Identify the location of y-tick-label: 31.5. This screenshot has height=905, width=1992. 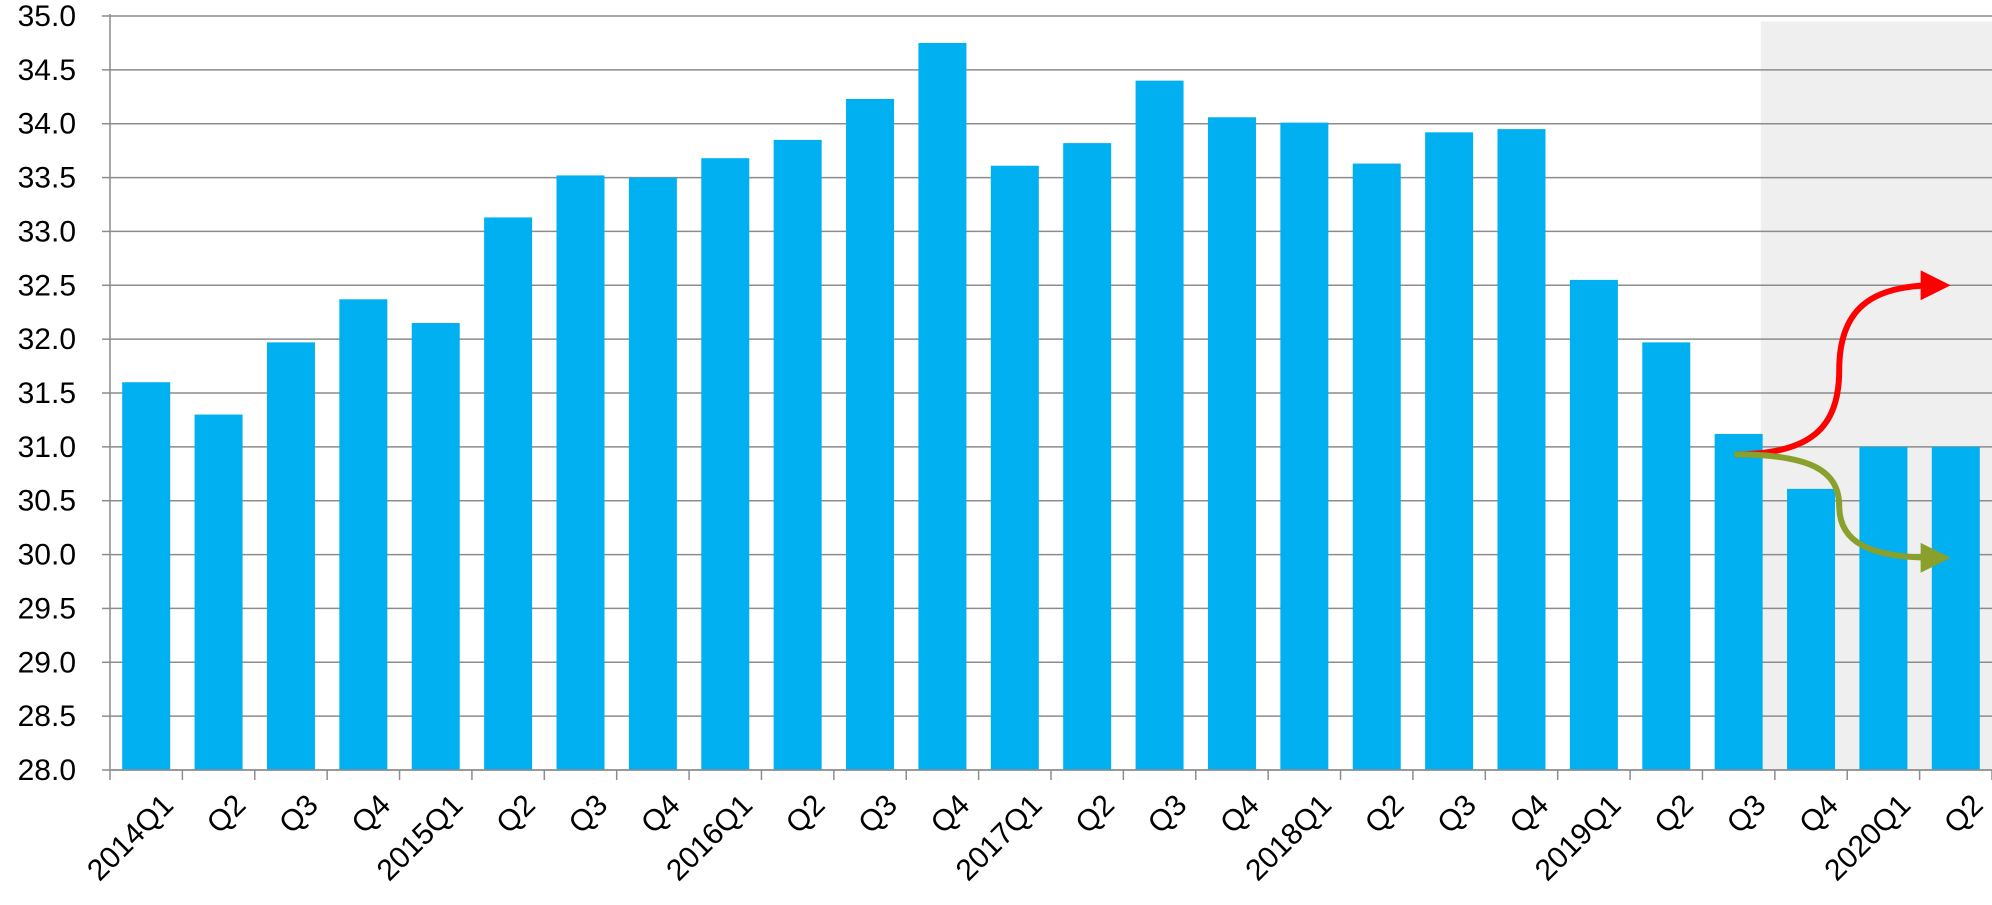
(47, 393).